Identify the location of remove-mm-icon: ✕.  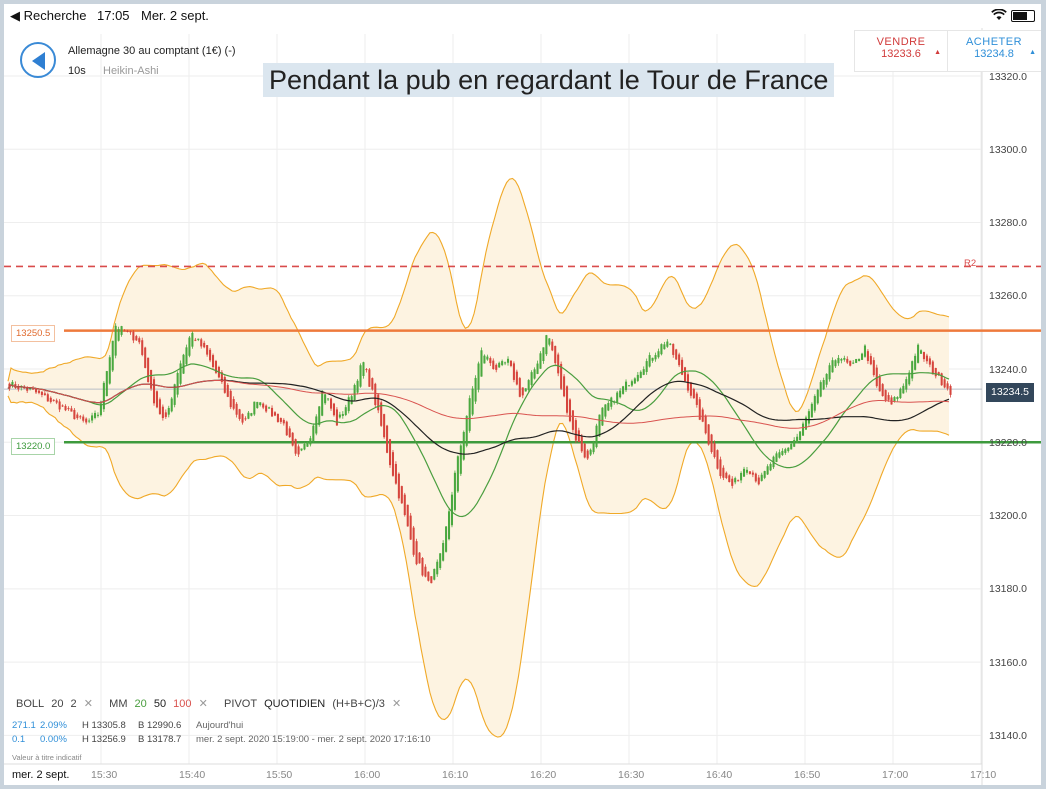
(203, 704).